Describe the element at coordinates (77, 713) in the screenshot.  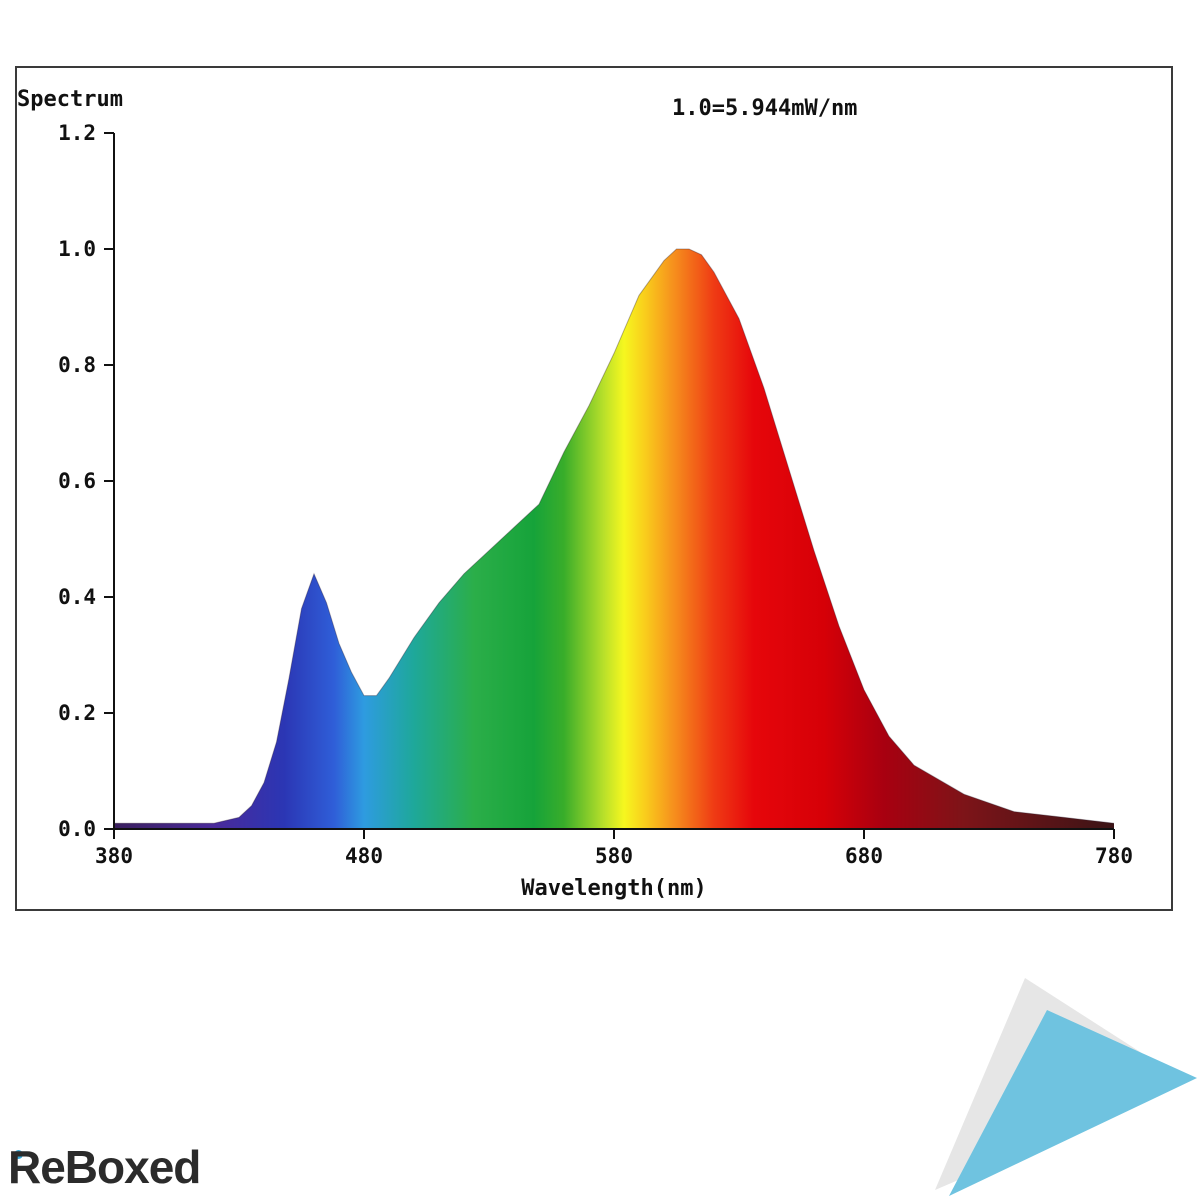
I see `y-tick-label: 0.2` at that location.